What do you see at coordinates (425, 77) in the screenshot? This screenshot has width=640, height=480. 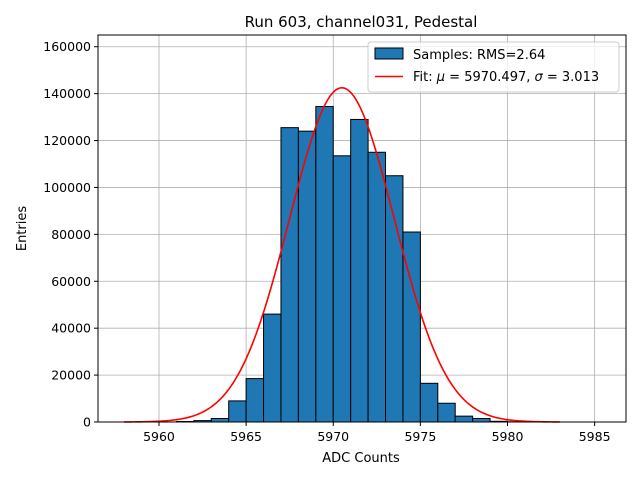 I see `legend-fit-prefix: Fit:` at bounding box center [425, 77].